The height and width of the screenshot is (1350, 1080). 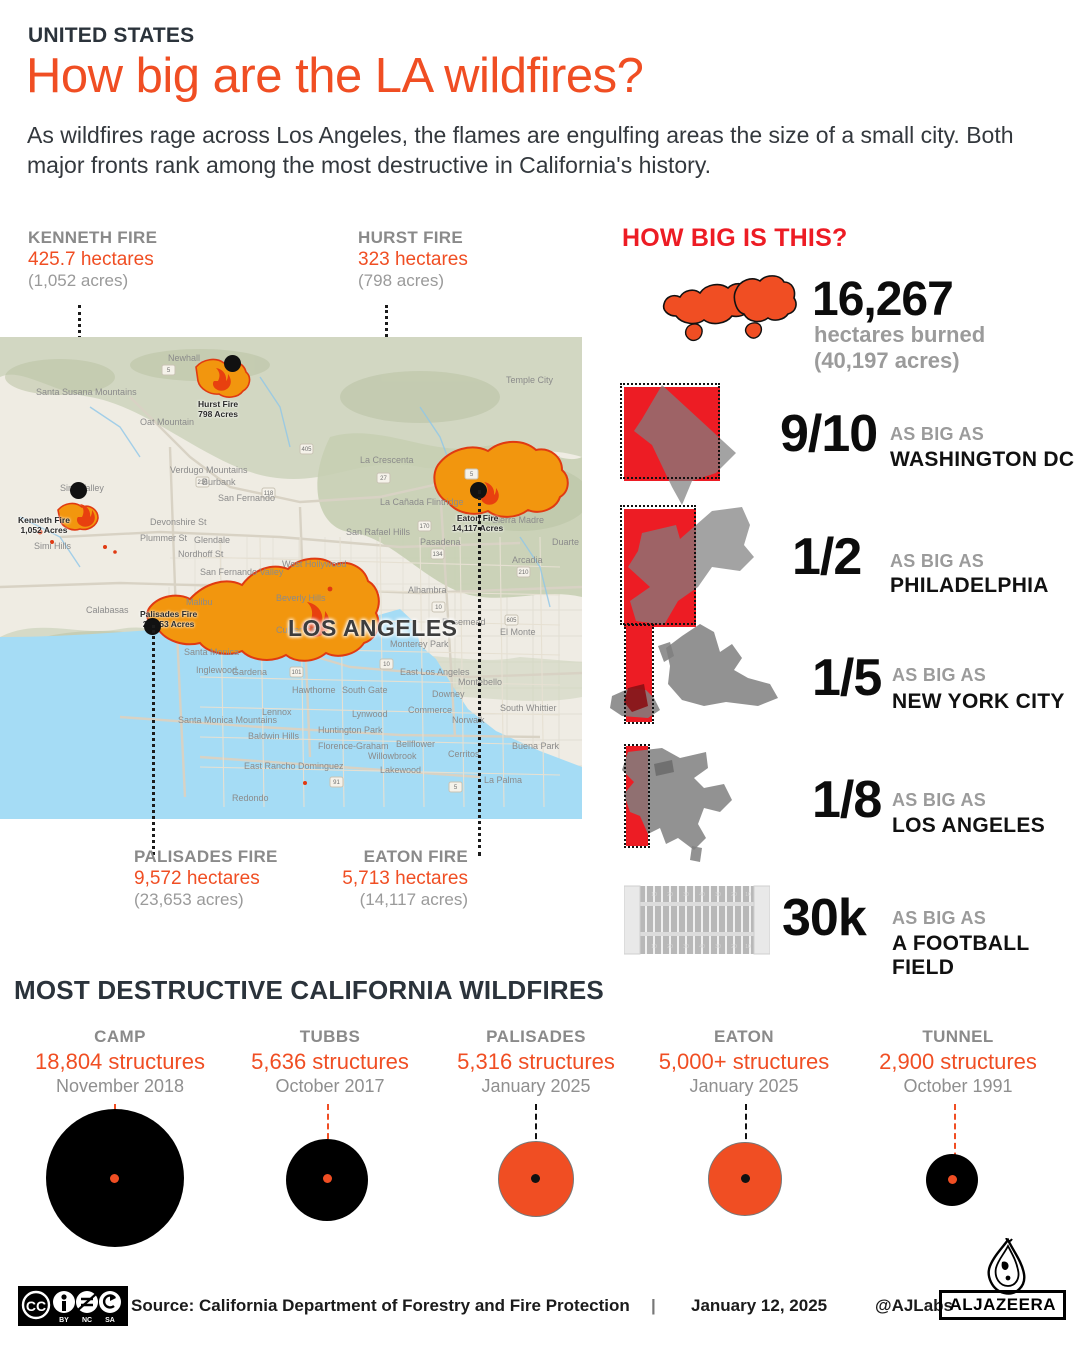 What do you see at coordinates (702, 947) in the screenshot?
I see `svg-text: 40` at bounding box center [702, 947].